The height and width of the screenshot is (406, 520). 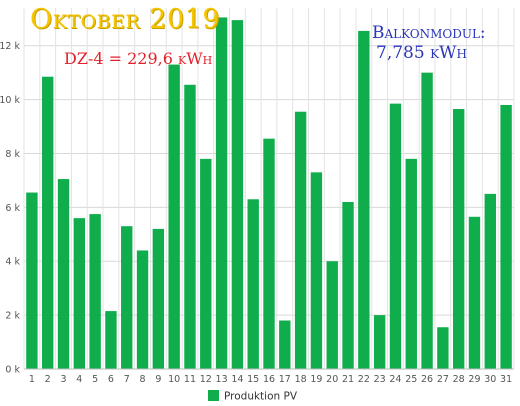 I want to click on x-tick-label: 26, so click(x=427, y=379).